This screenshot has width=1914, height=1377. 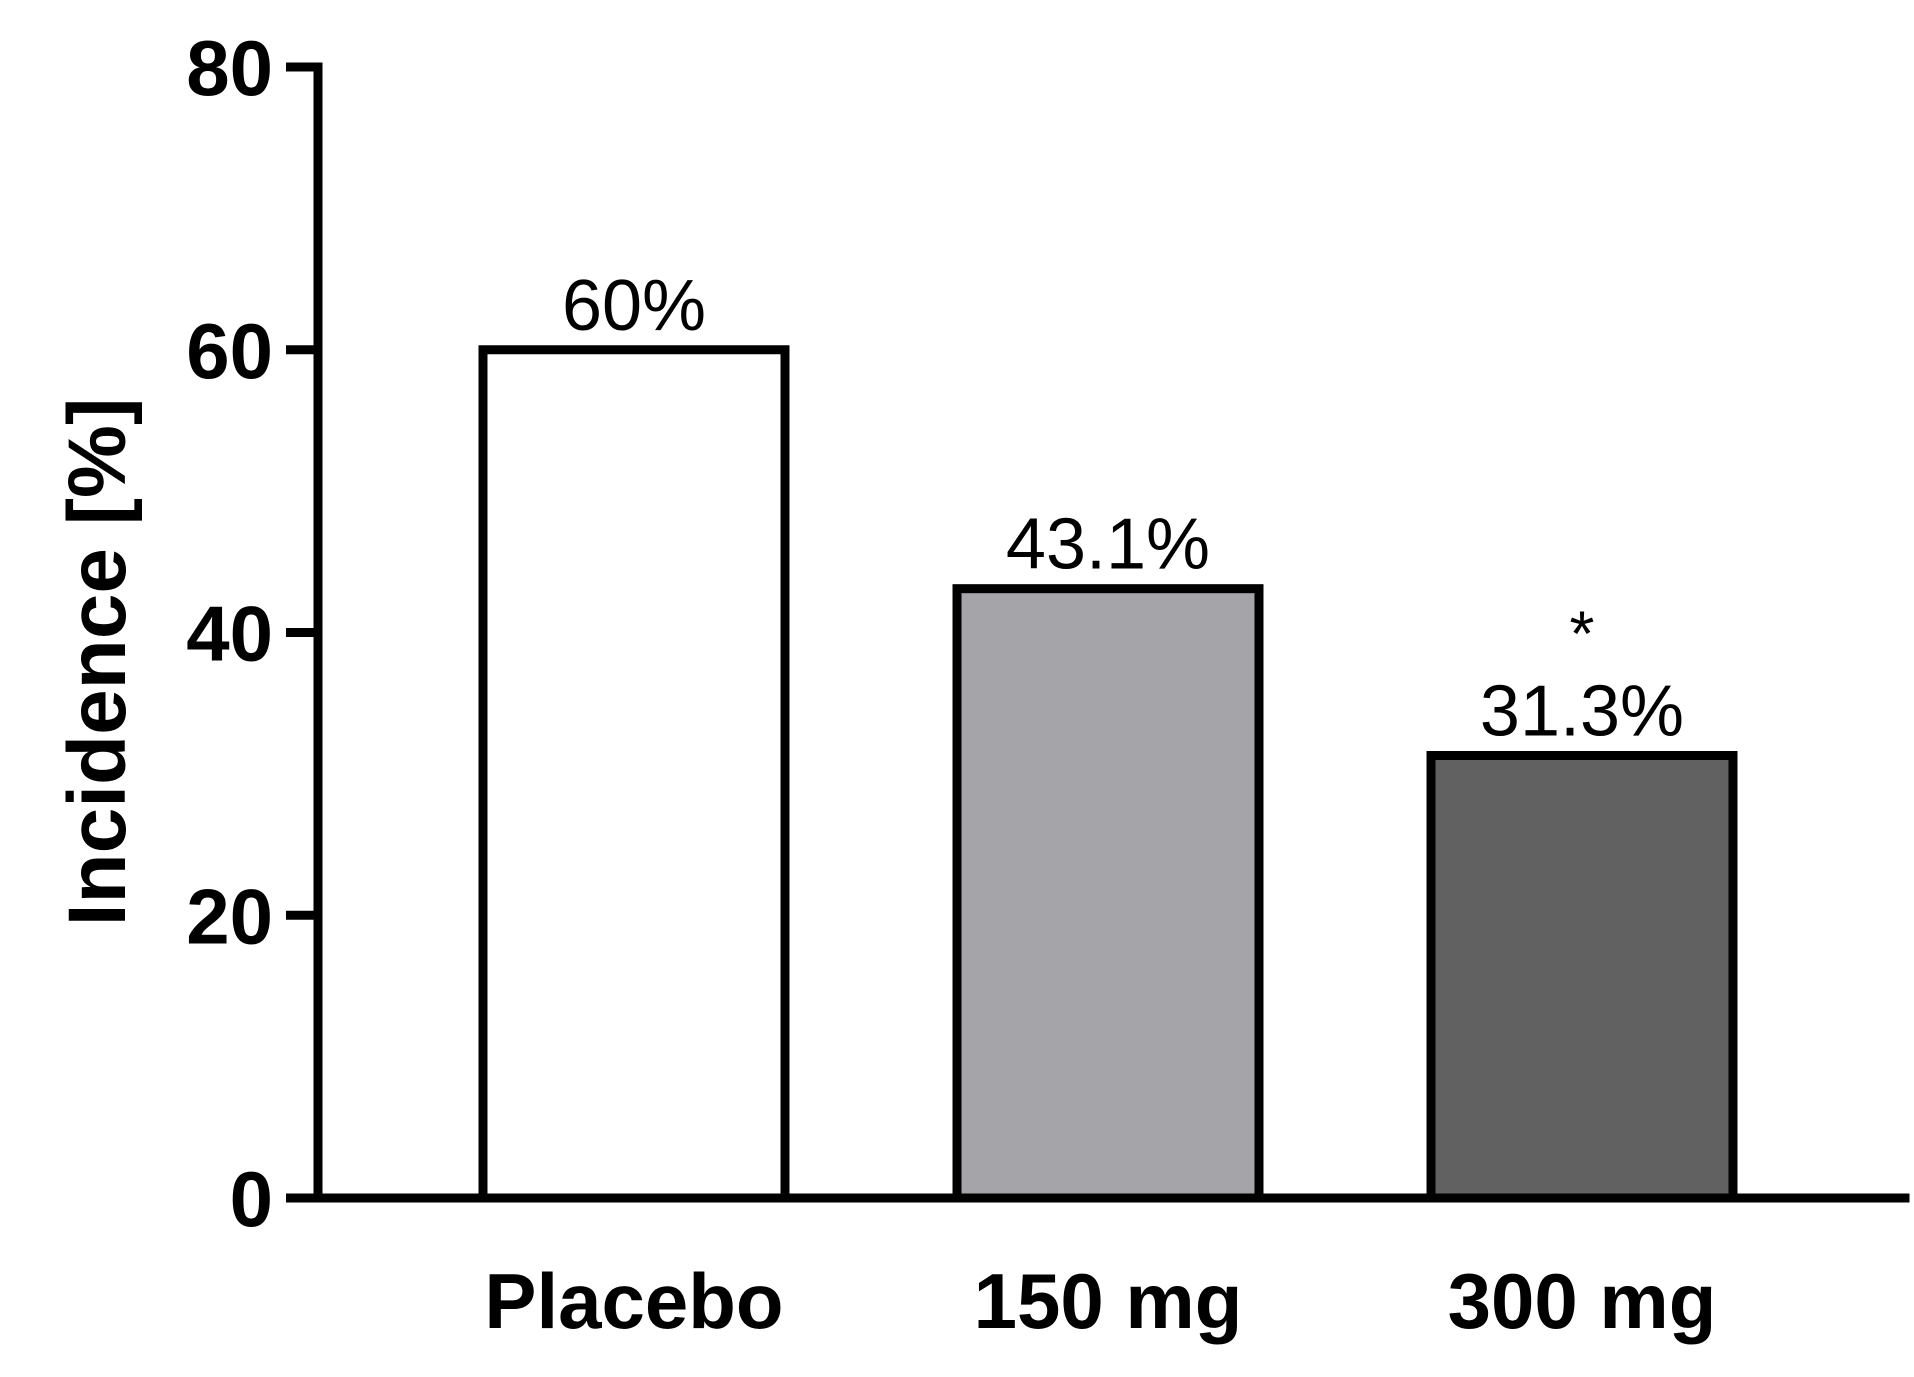 What do you see at coordinates (1108, 893) in the screenshot?
I see `bar-150-mg` at bounding box center [1108, 893].